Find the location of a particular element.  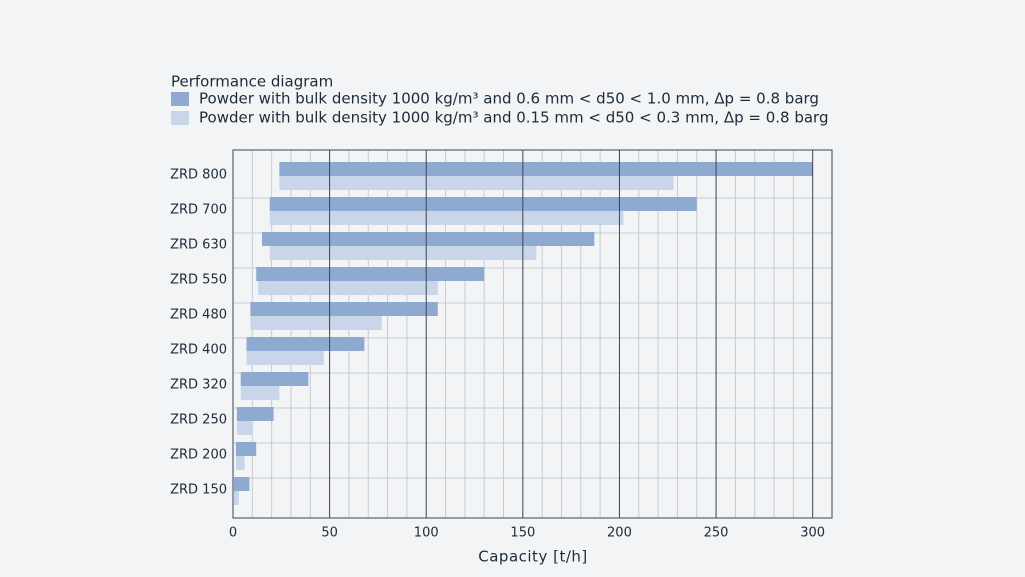

y-tick-label: ZRD 400 is located at coordinates (198, 350).